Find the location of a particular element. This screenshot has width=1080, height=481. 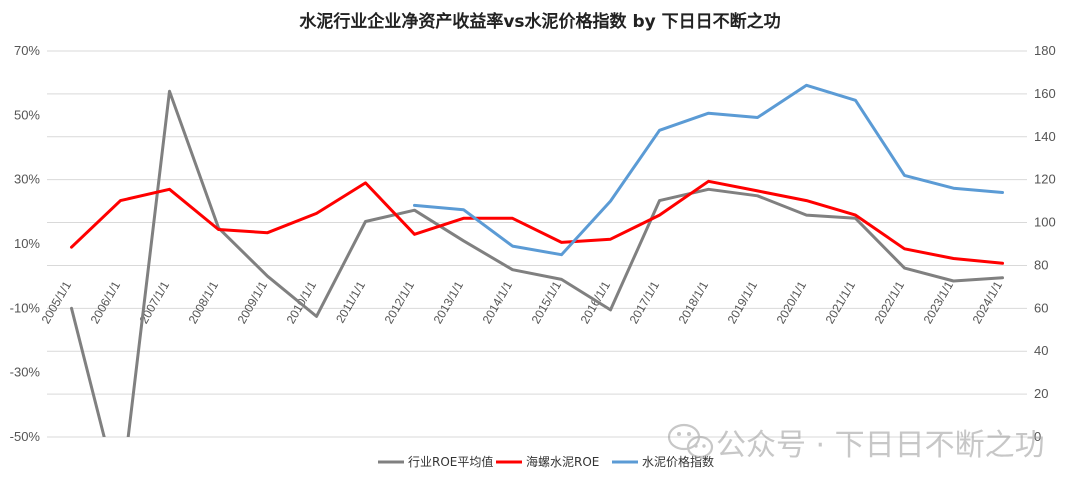

wechat-icon is located at coordinates (690, 441).